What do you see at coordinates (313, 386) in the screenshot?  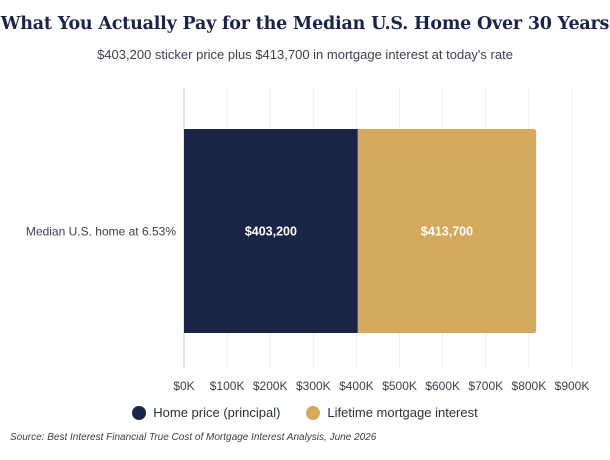 I see `x-tick-label: $300K` at bounding box center [313, 386].